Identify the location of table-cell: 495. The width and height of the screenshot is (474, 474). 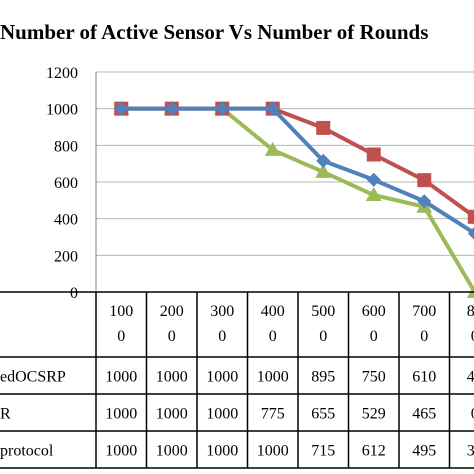
(424, 451).